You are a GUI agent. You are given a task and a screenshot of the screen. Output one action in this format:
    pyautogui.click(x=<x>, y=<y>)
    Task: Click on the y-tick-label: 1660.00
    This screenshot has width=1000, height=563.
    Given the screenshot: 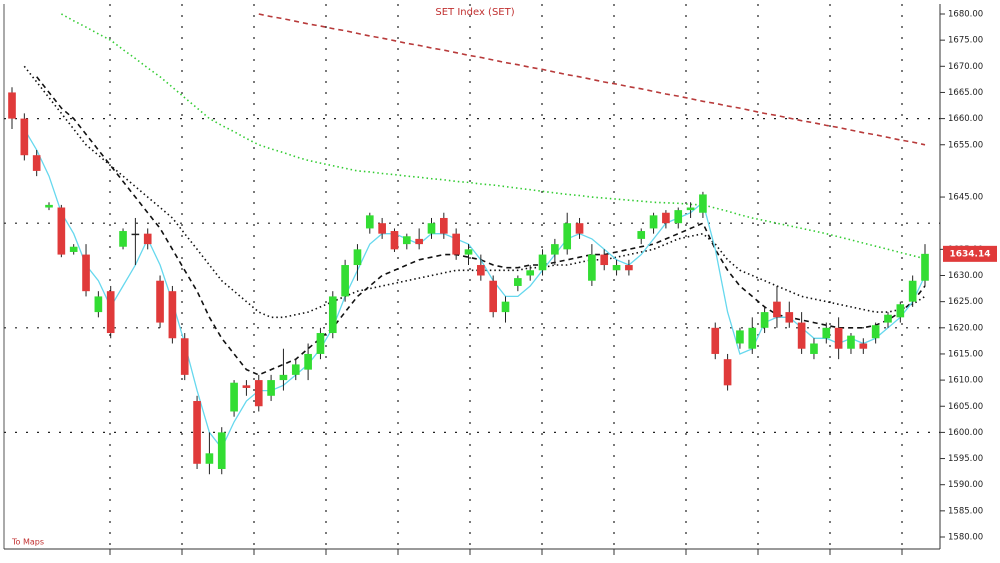 What is the action you would take?
    pyautogui.click(x=965, y=119)
    